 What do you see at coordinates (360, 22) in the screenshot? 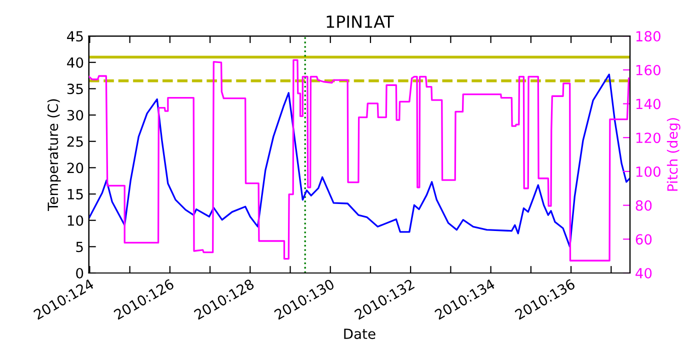
I see `chart-title: 1PIN1AT` at bounding box center [360, 22].